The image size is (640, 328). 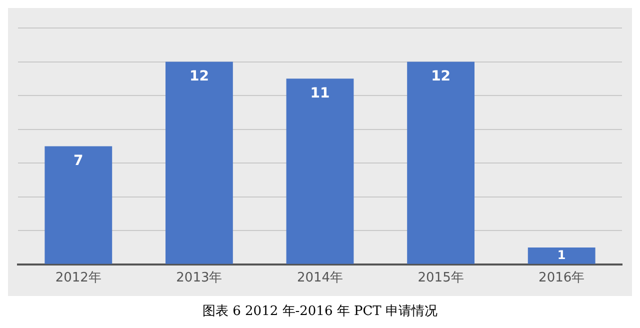 I want to click on text: 图表 6 2012 年-2016 年 PCT 申请情况, so click(x=320, y=311).